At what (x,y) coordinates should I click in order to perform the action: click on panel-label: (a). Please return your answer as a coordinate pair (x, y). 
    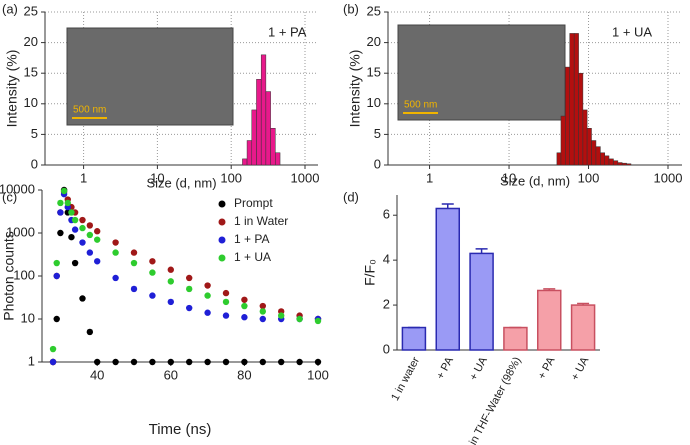
    Looking at the image, I should click on (10, 8).